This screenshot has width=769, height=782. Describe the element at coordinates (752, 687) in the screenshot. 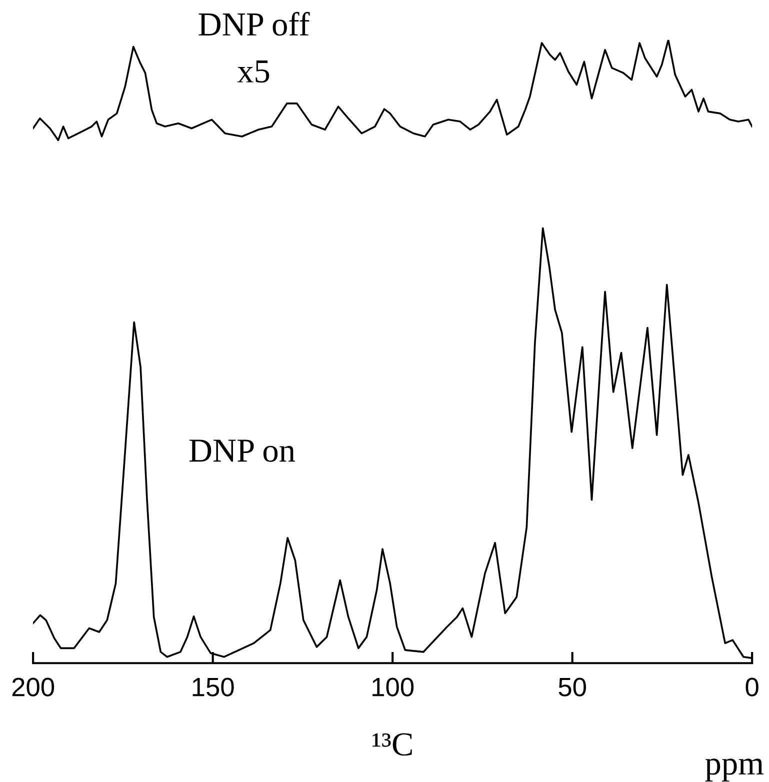

I see `x-tick-label: 0` at that location.